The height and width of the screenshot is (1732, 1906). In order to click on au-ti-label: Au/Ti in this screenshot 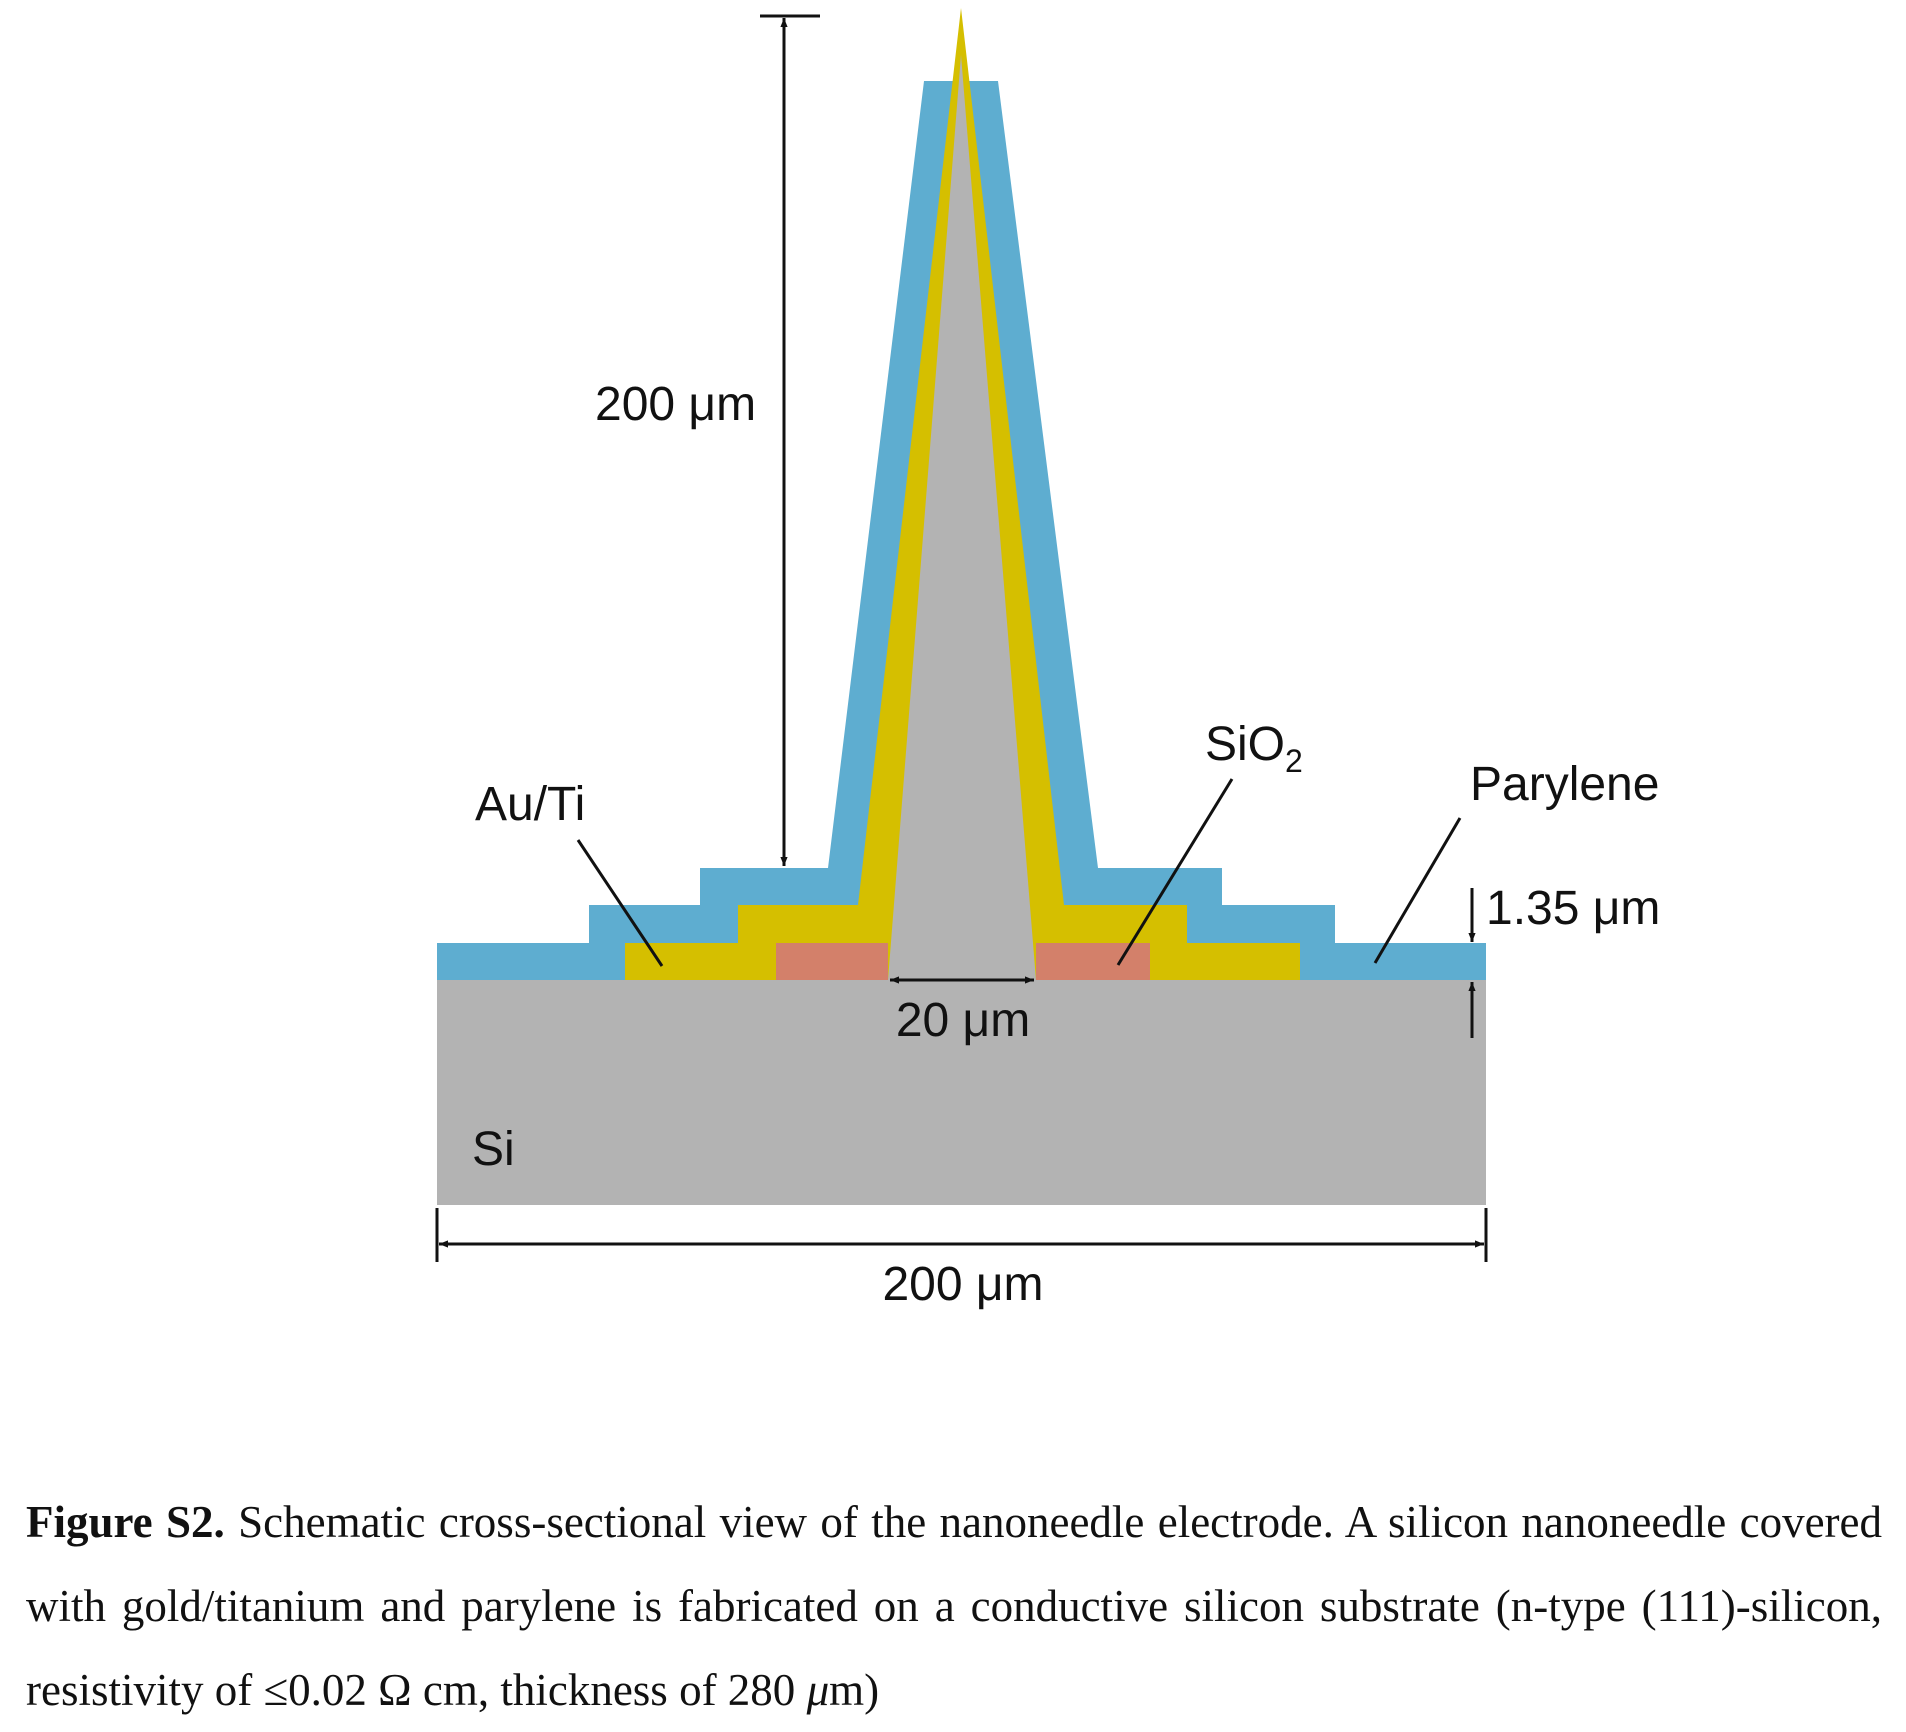, I will do `click(530, 804)`.